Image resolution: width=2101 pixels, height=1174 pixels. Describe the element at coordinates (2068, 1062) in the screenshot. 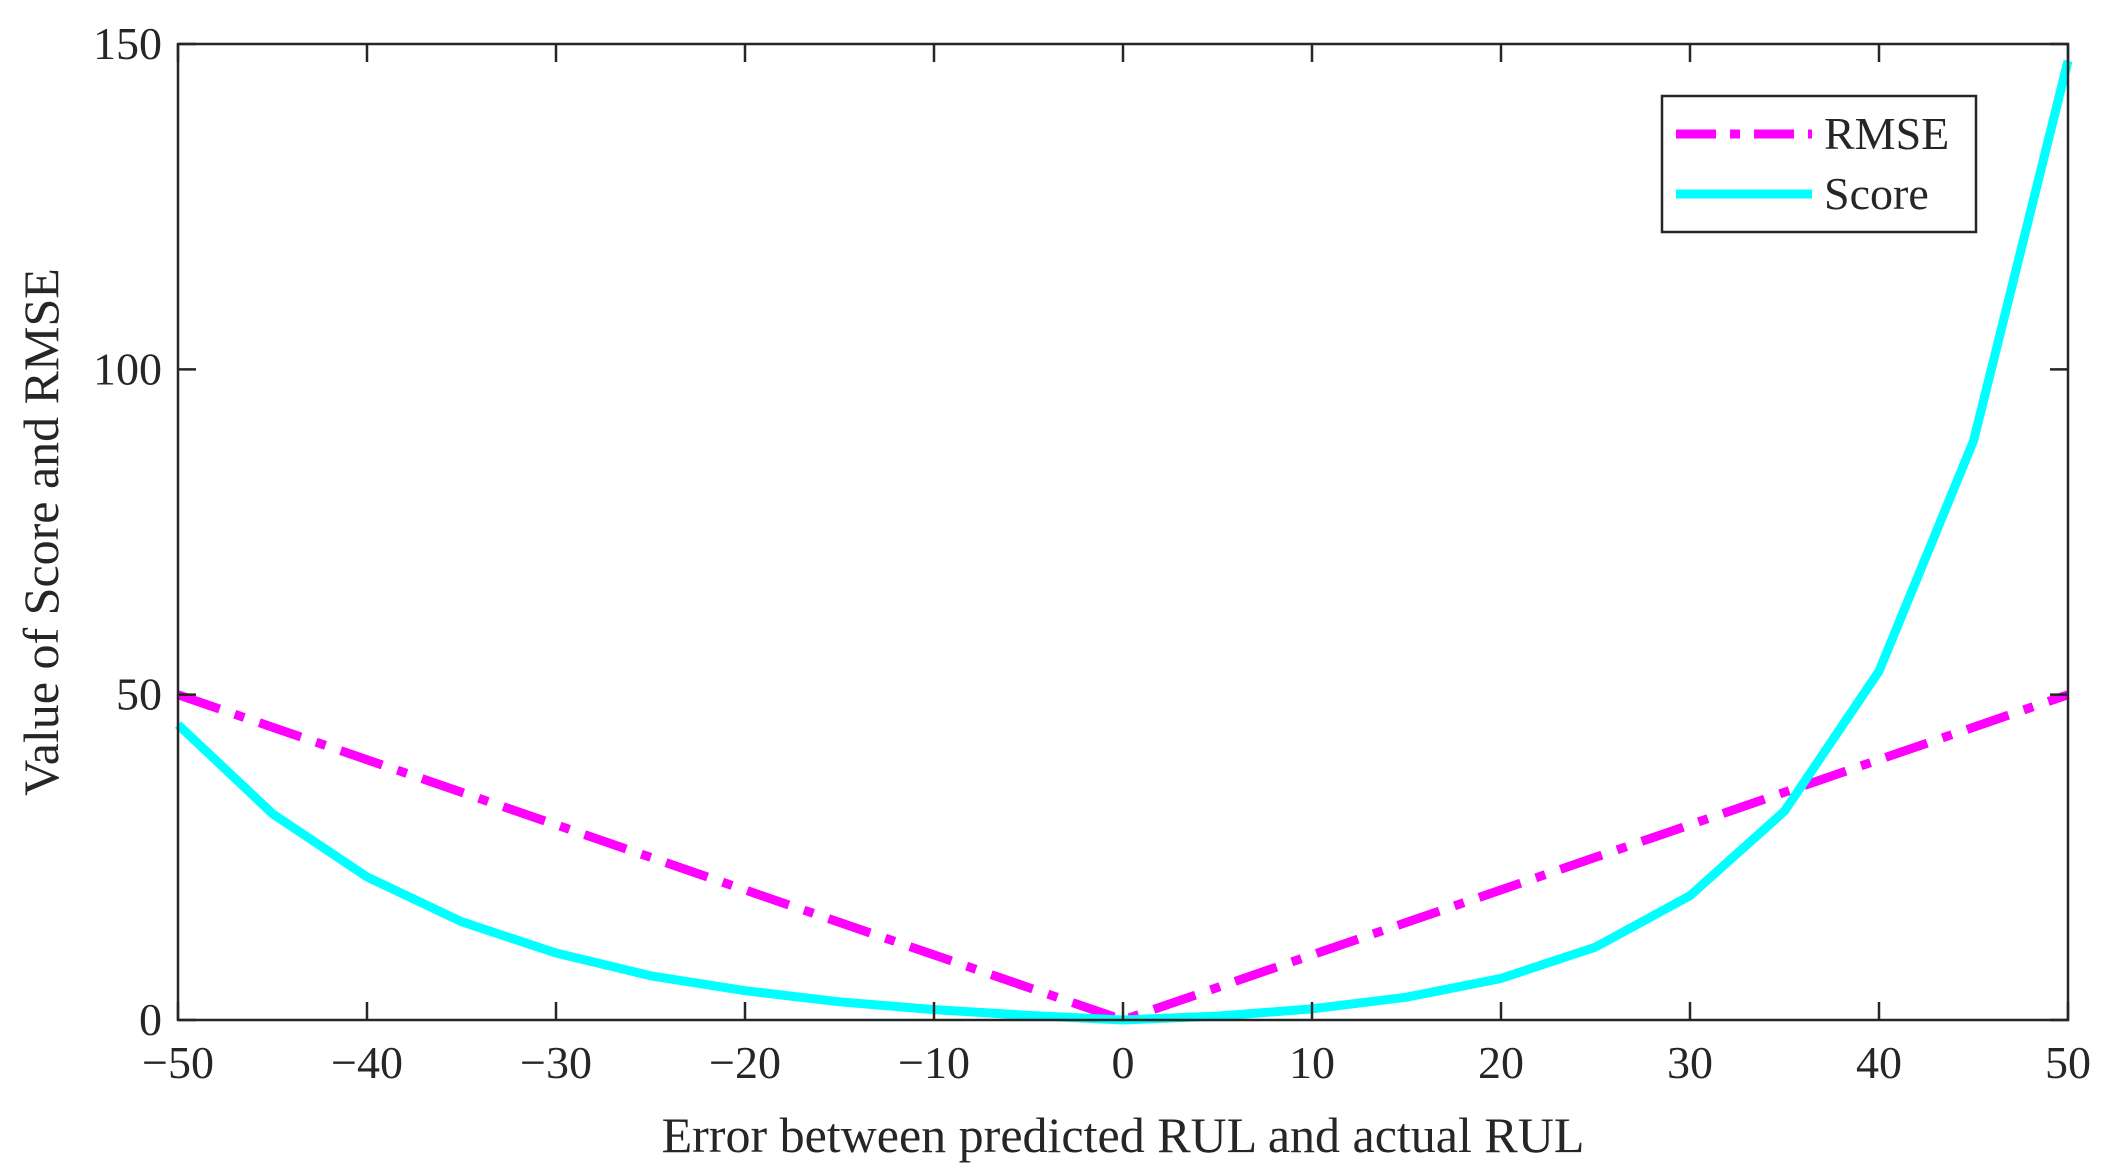

I see `x-tick-label: 50` at that location.